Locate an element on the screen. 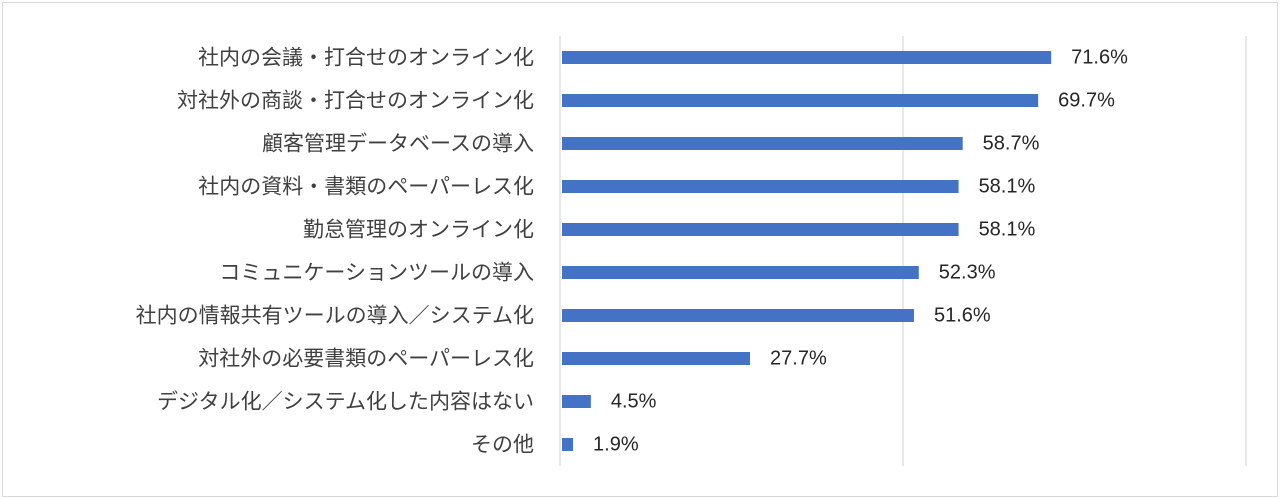 This screenshot has height=499, width=1280. value-label: 71.6% is located at coordinates (1099, 58).